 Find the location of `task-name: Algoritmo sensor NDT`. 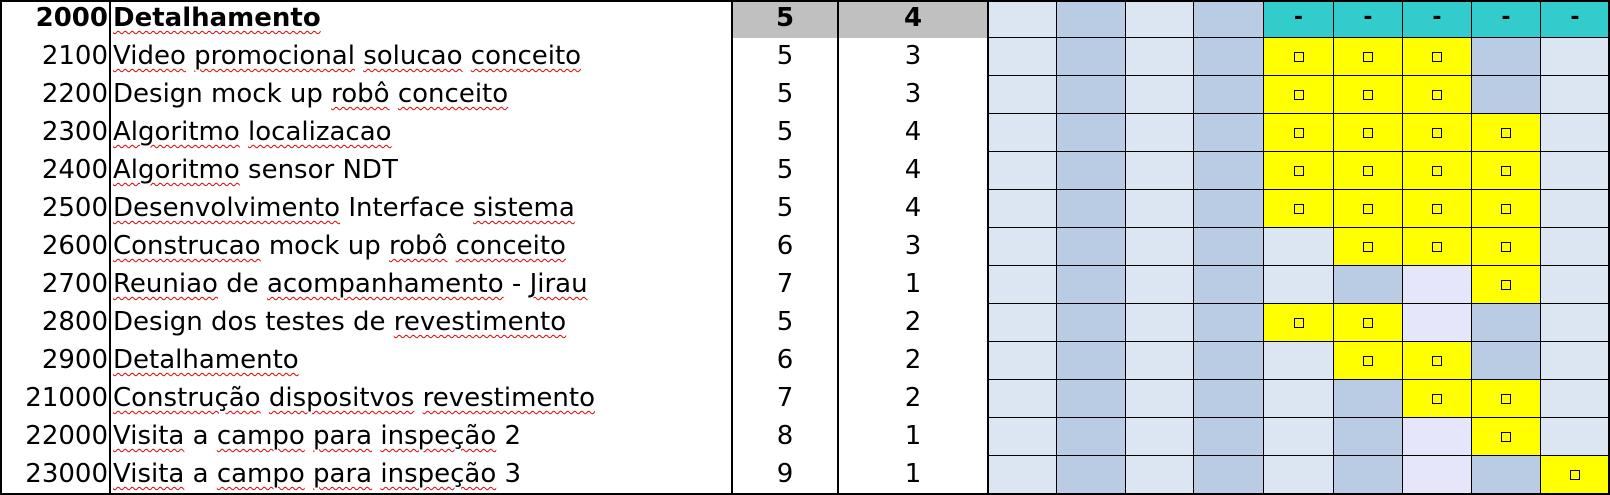

task-name: Algoritmo sensor NDT is located at coordinates (421, 171).